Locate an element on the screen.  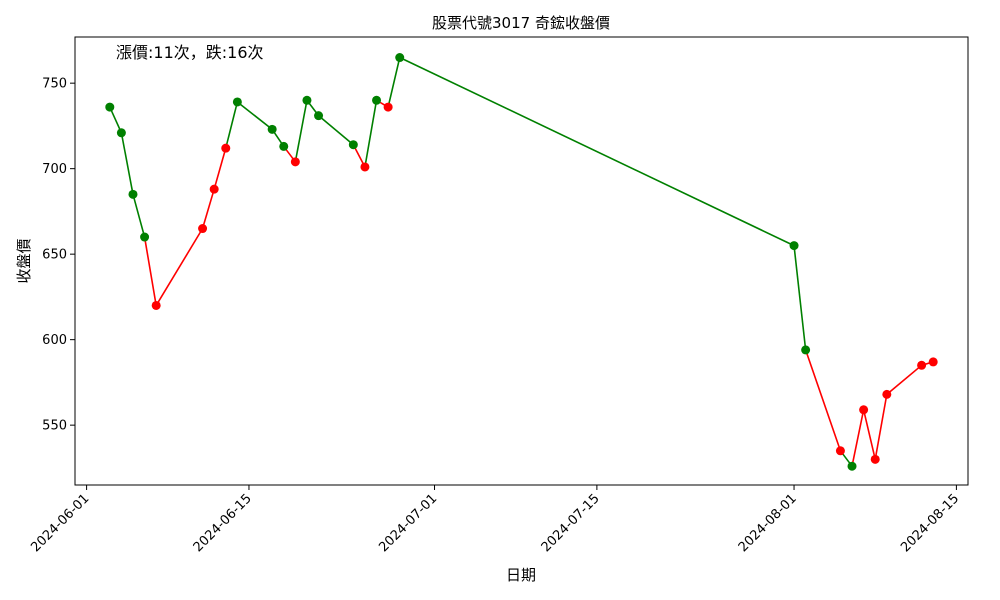
y-axis: 550 600 650 700 750 is located at coordinates (58, 255).